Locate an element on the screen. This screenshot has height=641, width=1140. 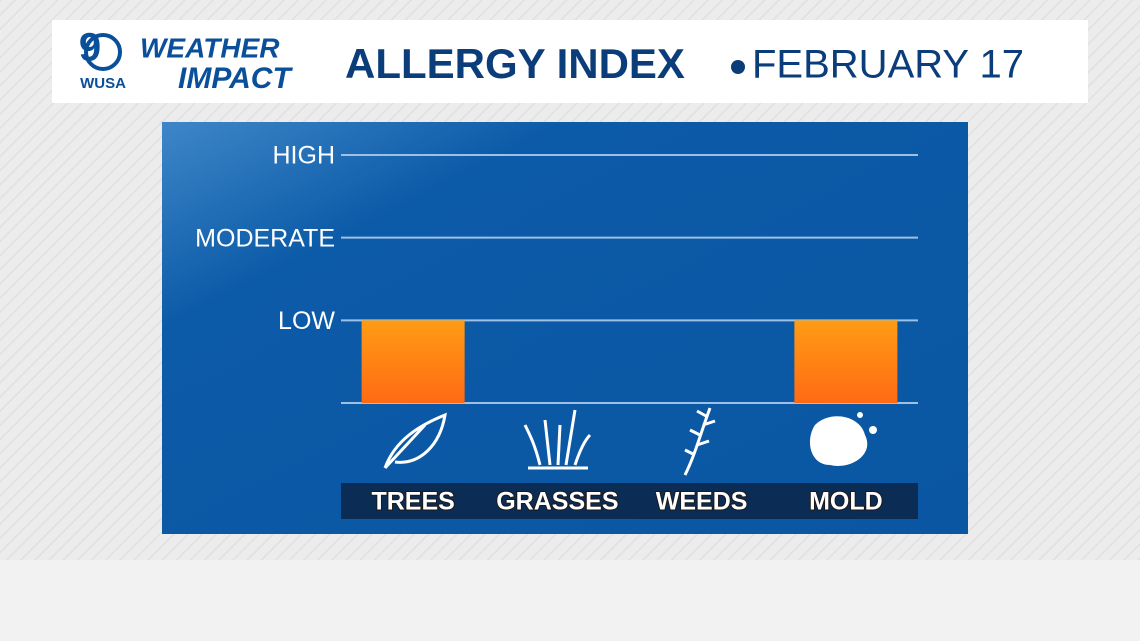
category-strip is located at coordinates (629, 501).